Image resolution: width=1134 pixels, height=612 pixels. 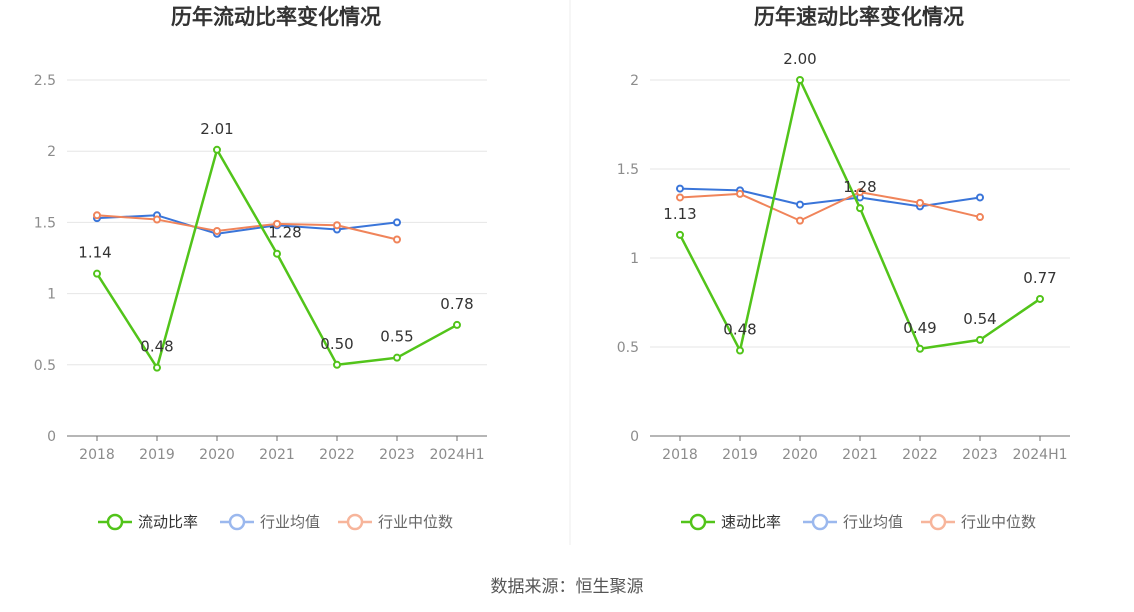 I want to click on data-label: 2.01, so click(x=216, y=129).